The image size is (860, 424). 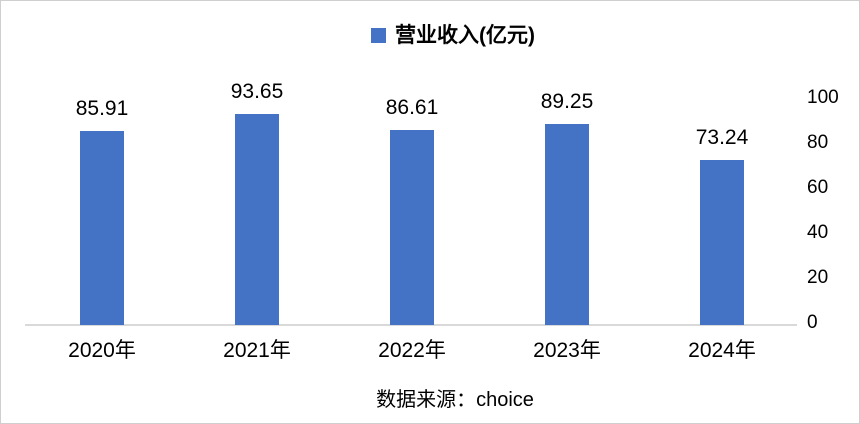 What do you see at coordinates (812, 322) in the screenshot?
I see `y-tick-label-0: 0` at bounding box center [812, 322].